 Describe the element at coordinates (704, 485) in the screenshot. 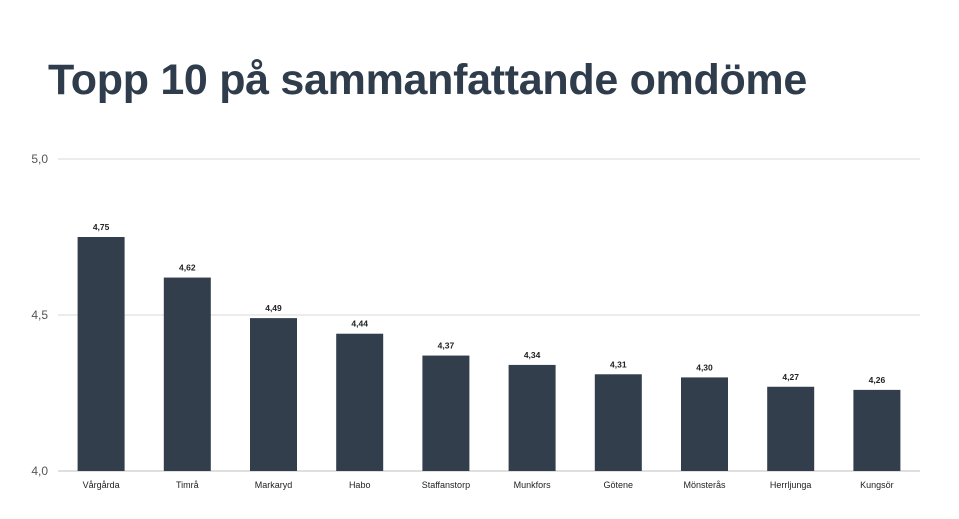

I see `x-tick-label: Mönsterås` at that location.